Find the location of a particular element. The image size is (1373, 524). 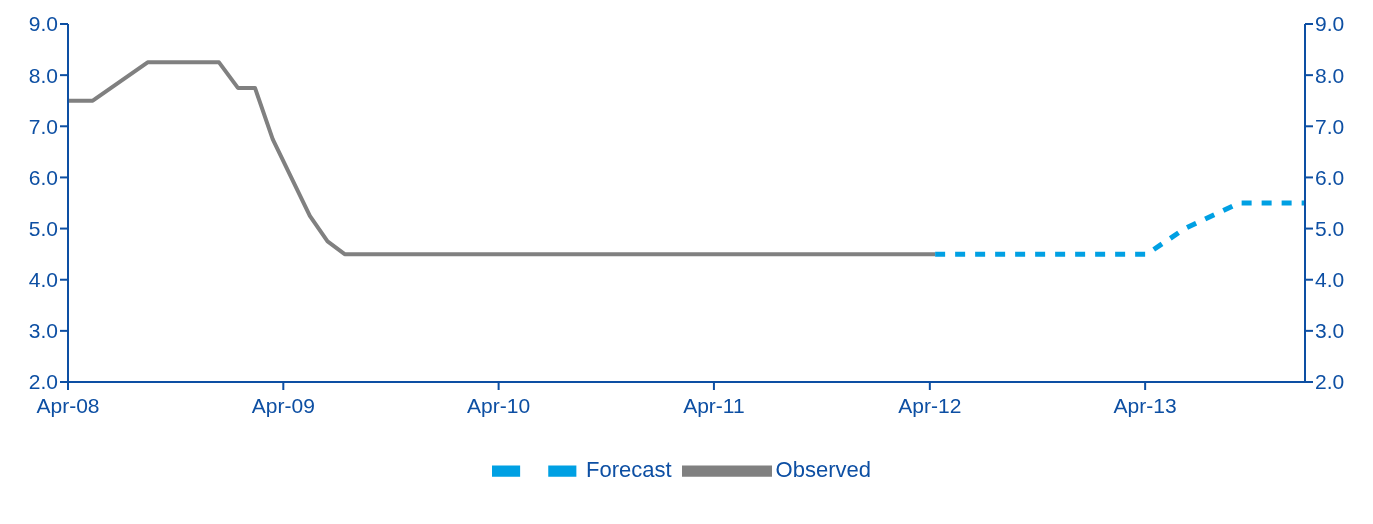

y2-tick-label: 7.0 is located at coordinates (1330, 126).